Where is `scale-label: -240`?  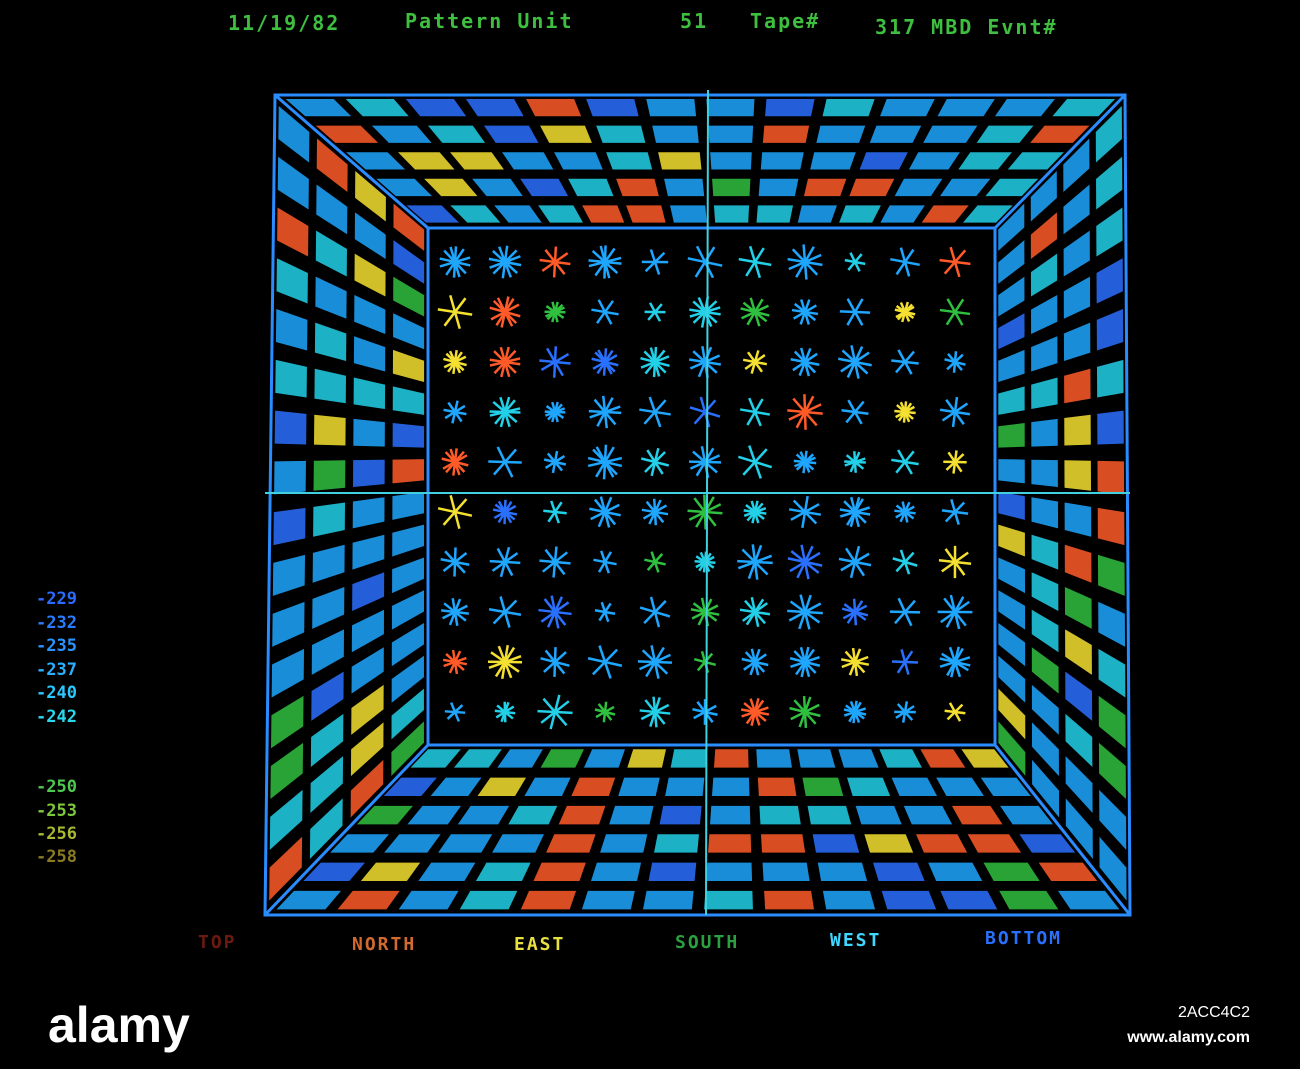
scale-label: -240 is located at coordinates (56, 693).